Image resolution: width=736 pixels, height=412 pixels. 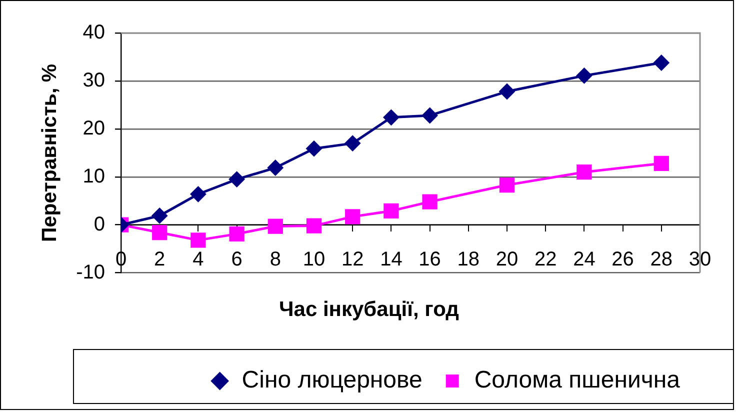 I want to click on y-tick-label: 10, so click(x=93, y=176).